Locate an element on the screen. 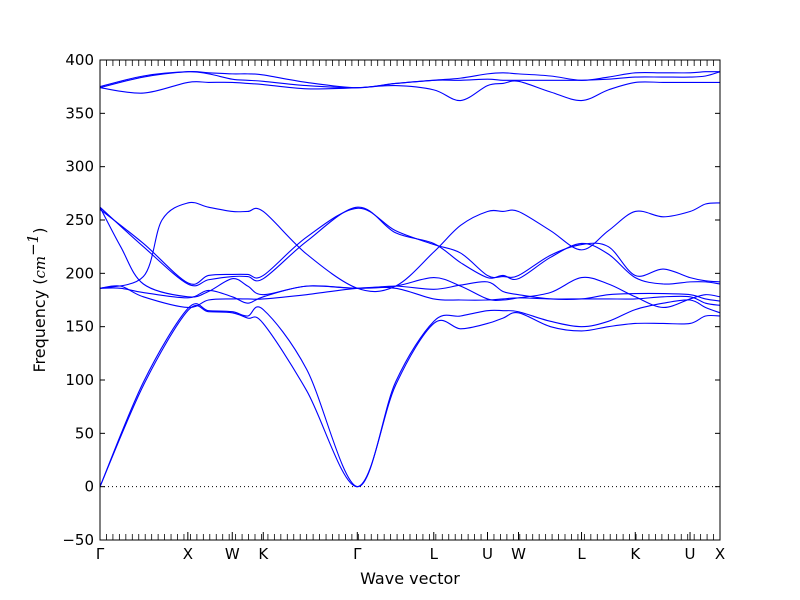 The height and width of the screenshot is (600, 800). y-axis-label-unit: cm is located at coordinates (40, 267).